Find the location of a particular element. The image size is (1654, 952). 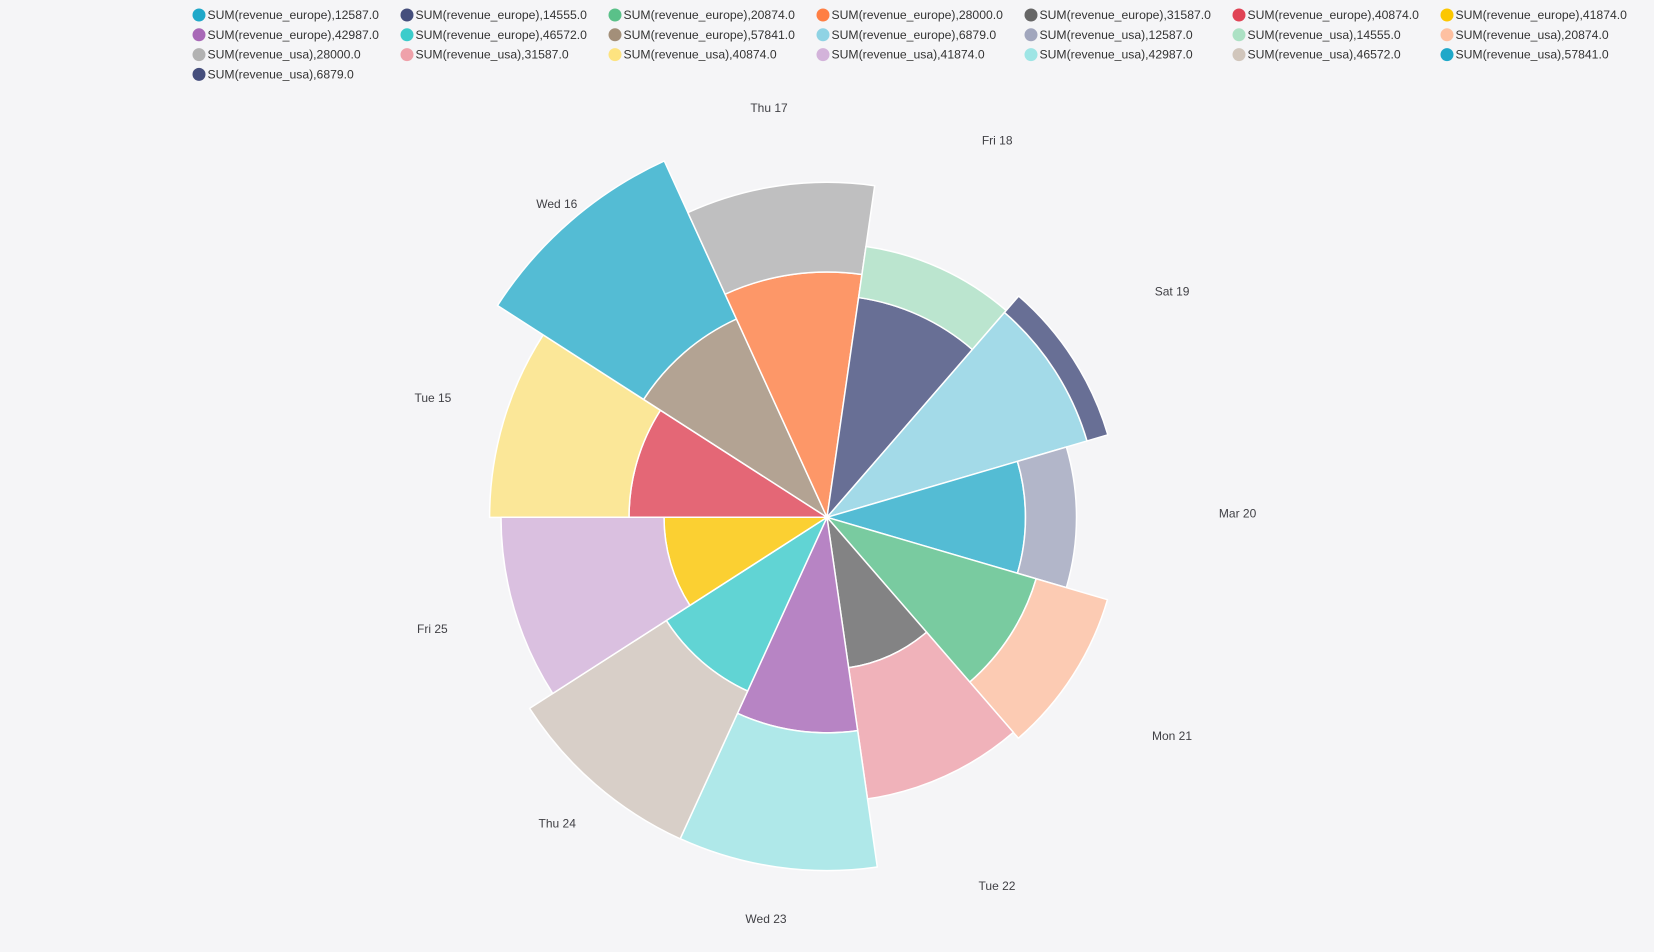

svg-text: SUM(revenue_europe),12587.0 is located at coordinates (294, 15).